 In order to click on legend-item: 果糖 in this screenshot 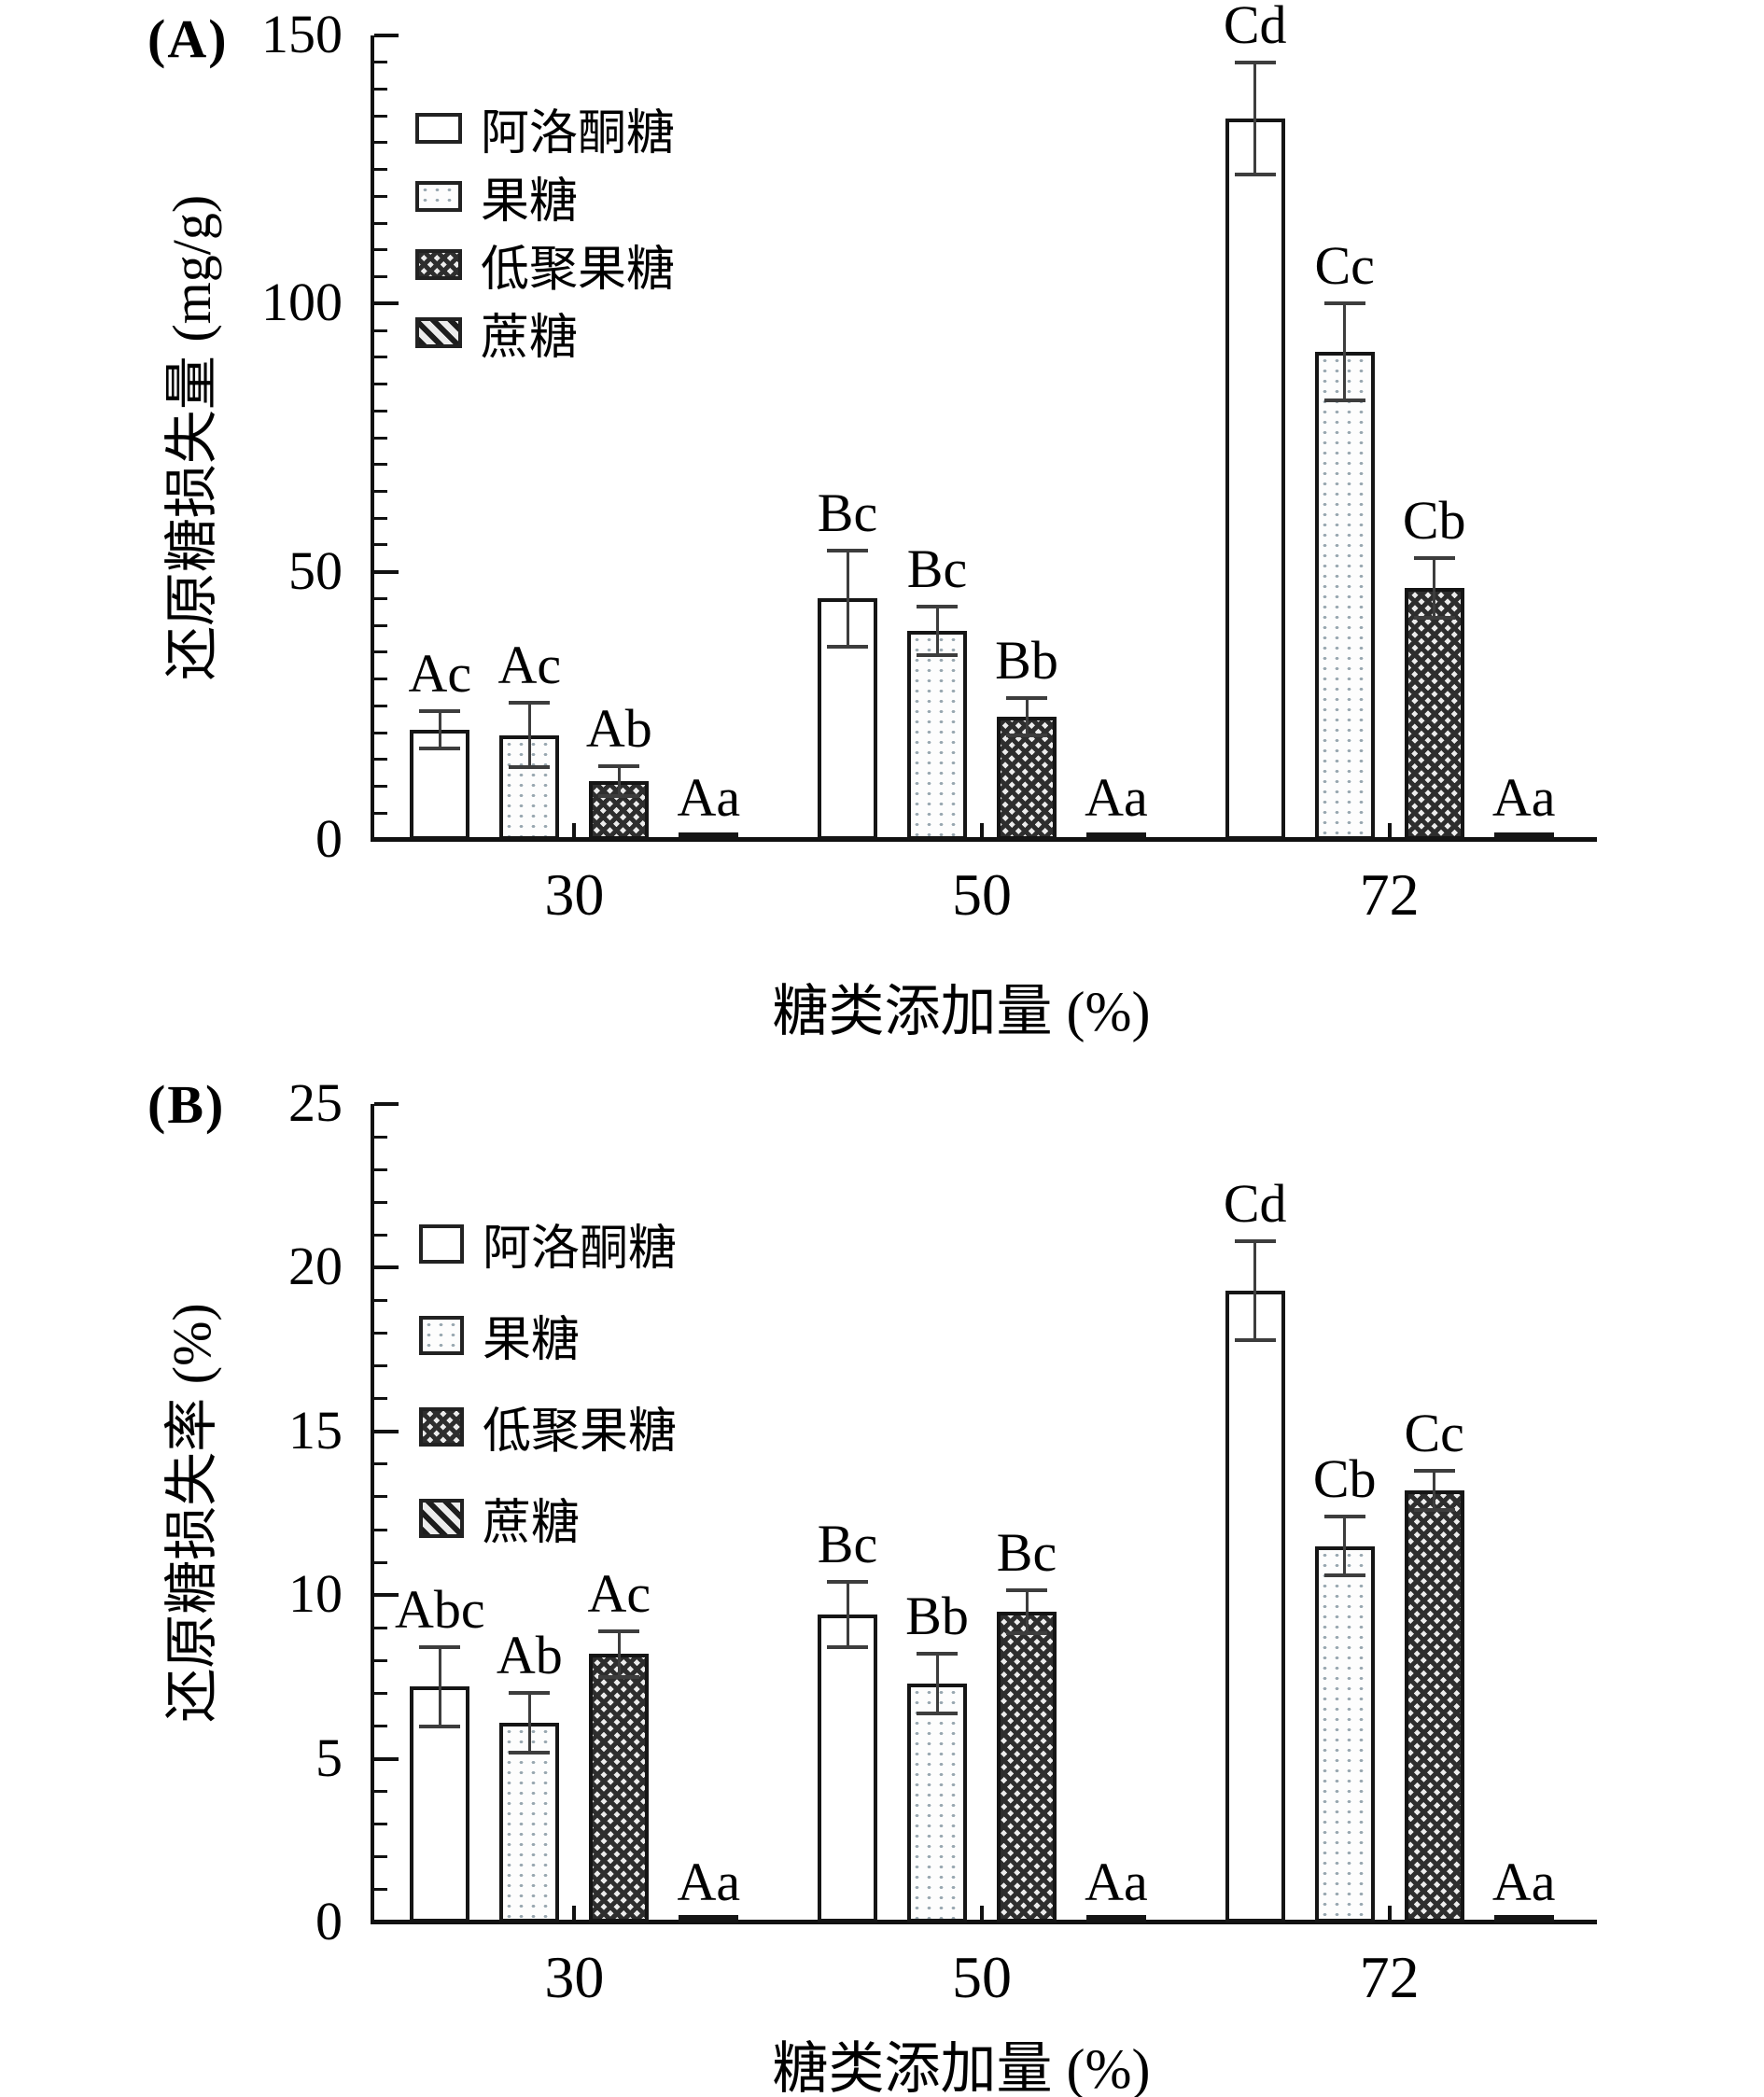, I will do `click(499, 1335)`.